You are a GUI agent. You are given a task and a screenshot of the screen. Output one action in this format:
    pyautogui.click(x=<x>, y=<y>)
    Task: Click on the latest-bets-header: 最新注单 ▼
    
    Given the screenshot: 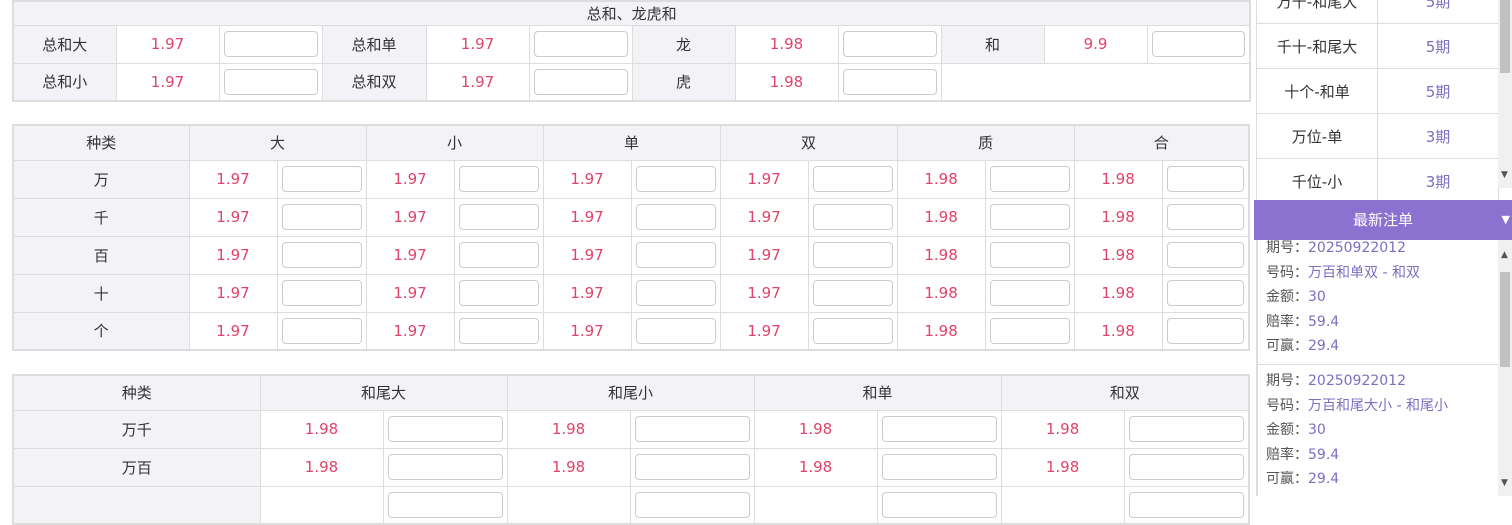 What is the action you would take?
    pyautogui.click(x=1383, y=220)
    